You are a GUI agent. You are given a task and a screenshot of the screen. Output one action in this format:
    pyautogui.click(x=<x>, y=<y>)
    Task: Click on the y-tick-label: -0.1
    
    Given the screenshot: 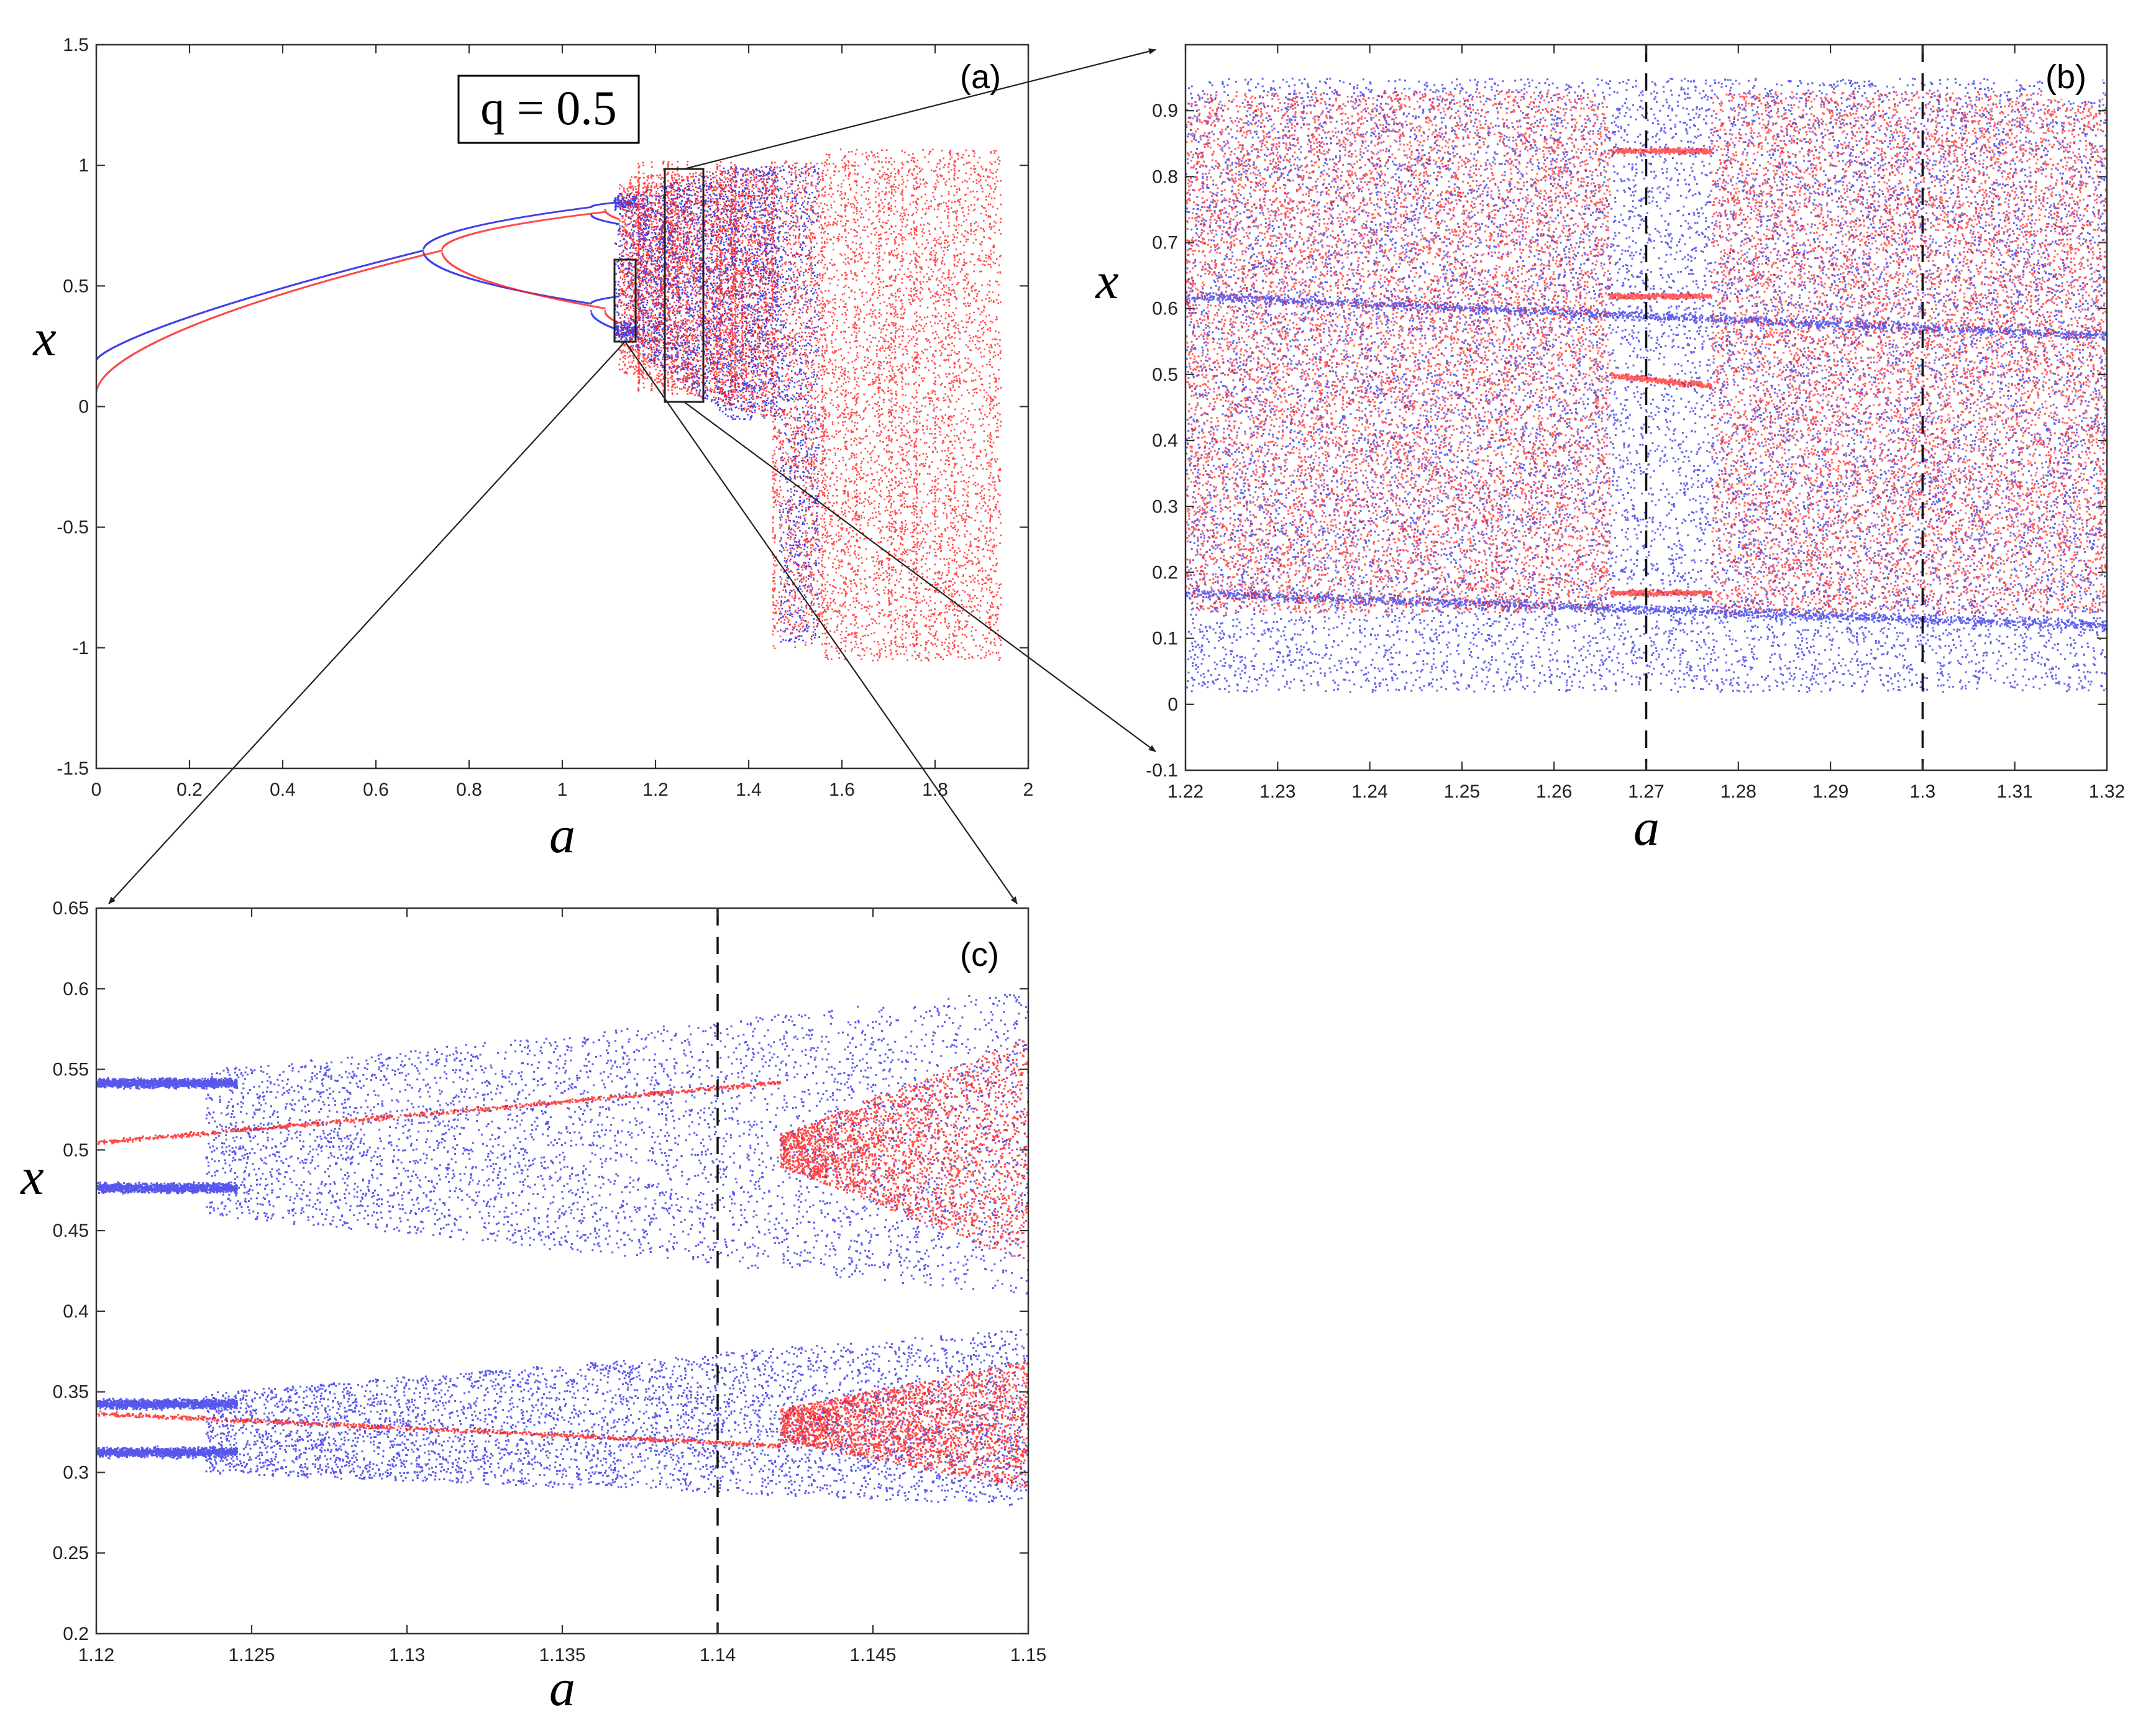 What is the action you would take?
    pyautogui.click(x=1162, y=770)
    